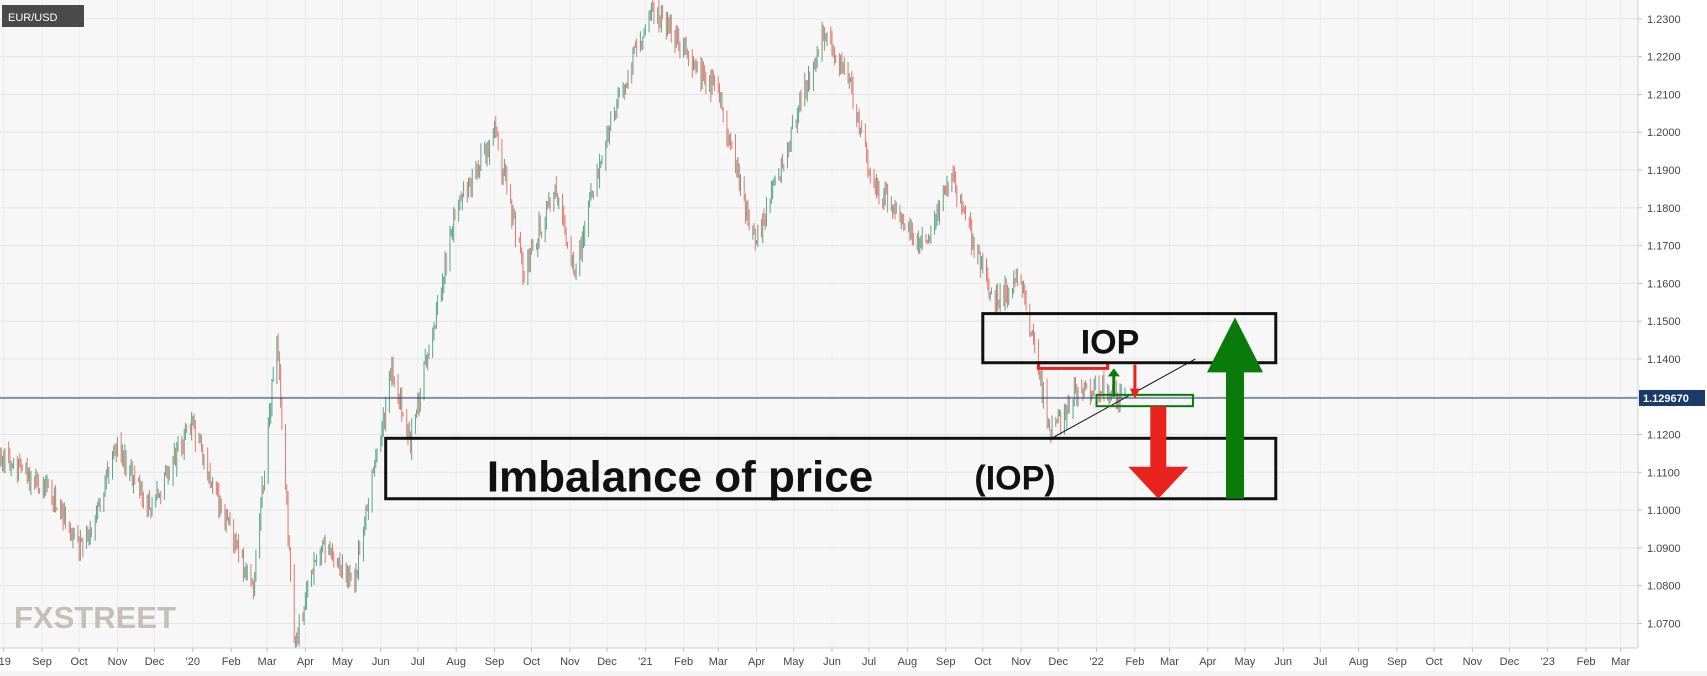 Image resolution: width=1707 pixels, height=676 pixels. What do you see at coordinates (1014, 479) in the screenshot?
I see `iop-bottom-label-suffix: (IOP)` at bounding box center [1014, 479].